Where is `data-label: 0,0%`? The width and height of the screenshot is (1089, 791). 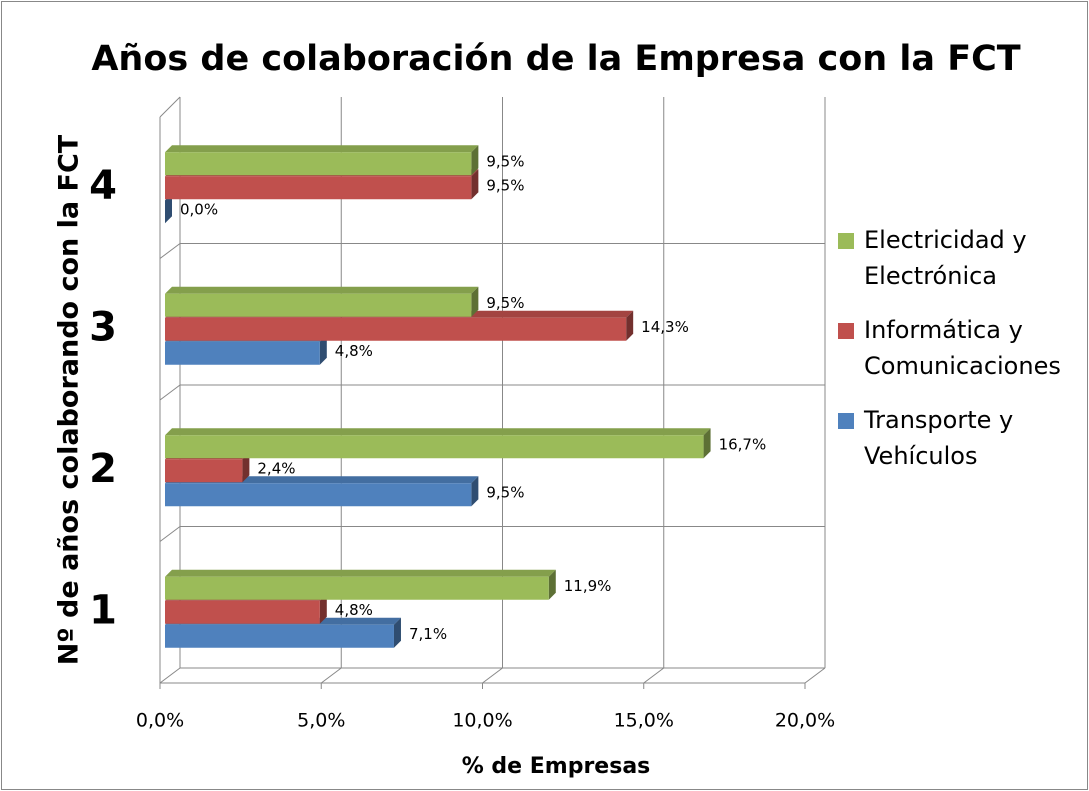
data-label: 0,0% is located at coordinates (199, 209).